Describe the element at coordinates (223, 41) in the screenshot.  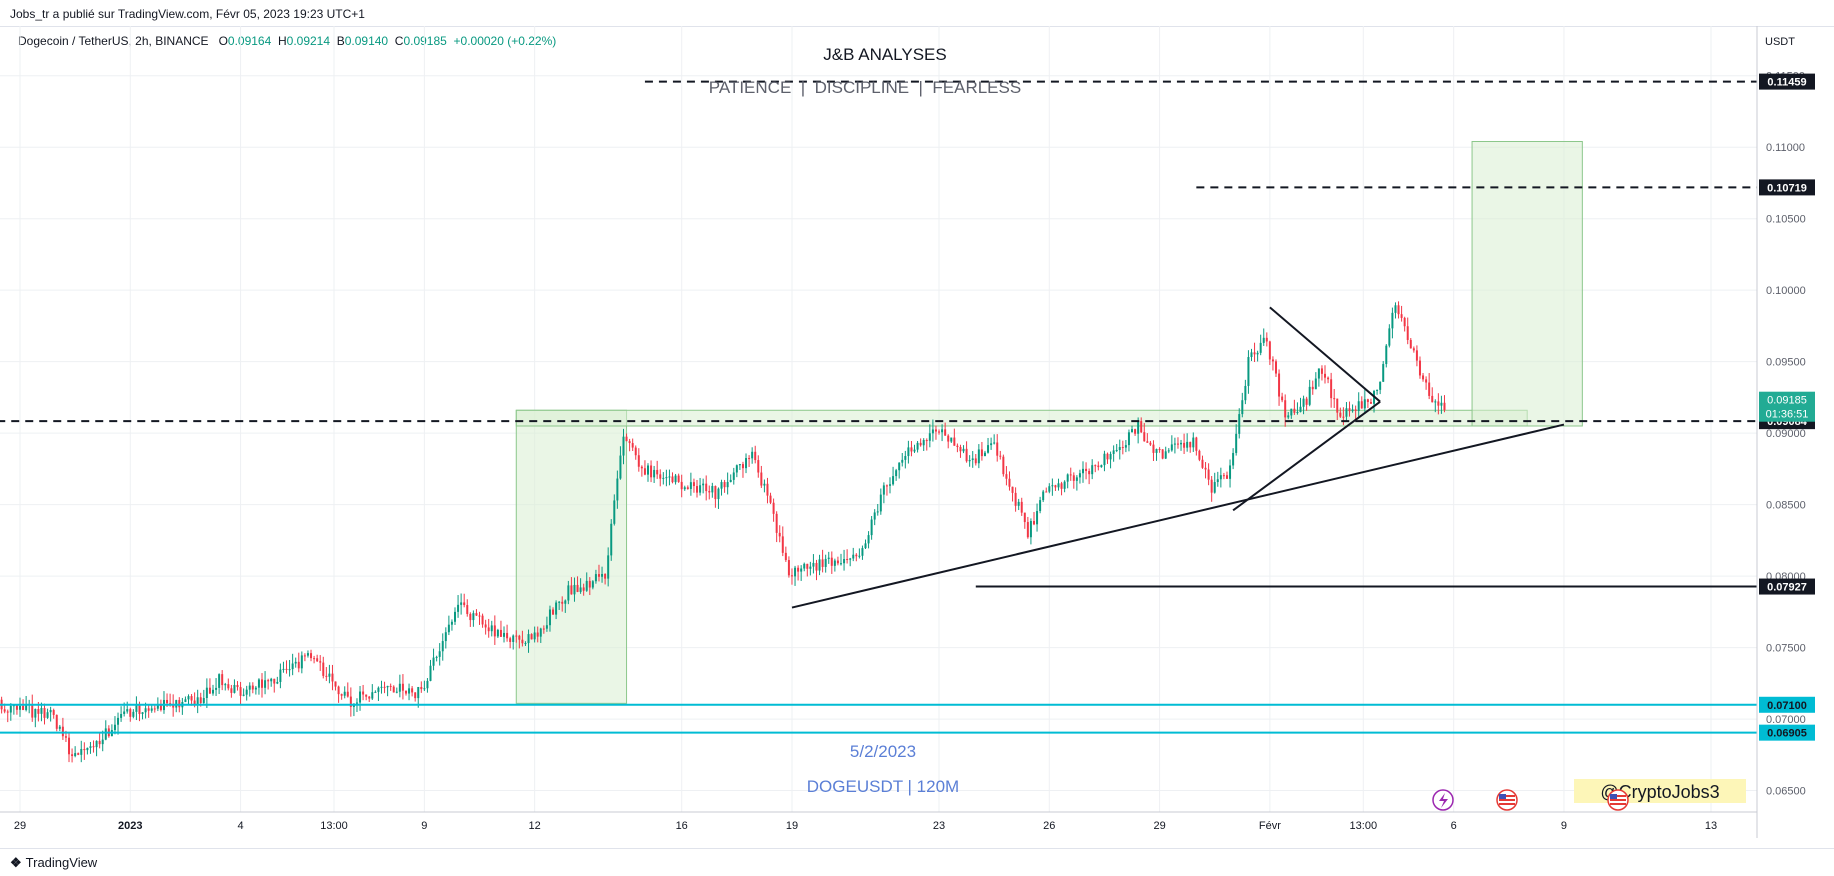
I see `open-label: O` at that location.